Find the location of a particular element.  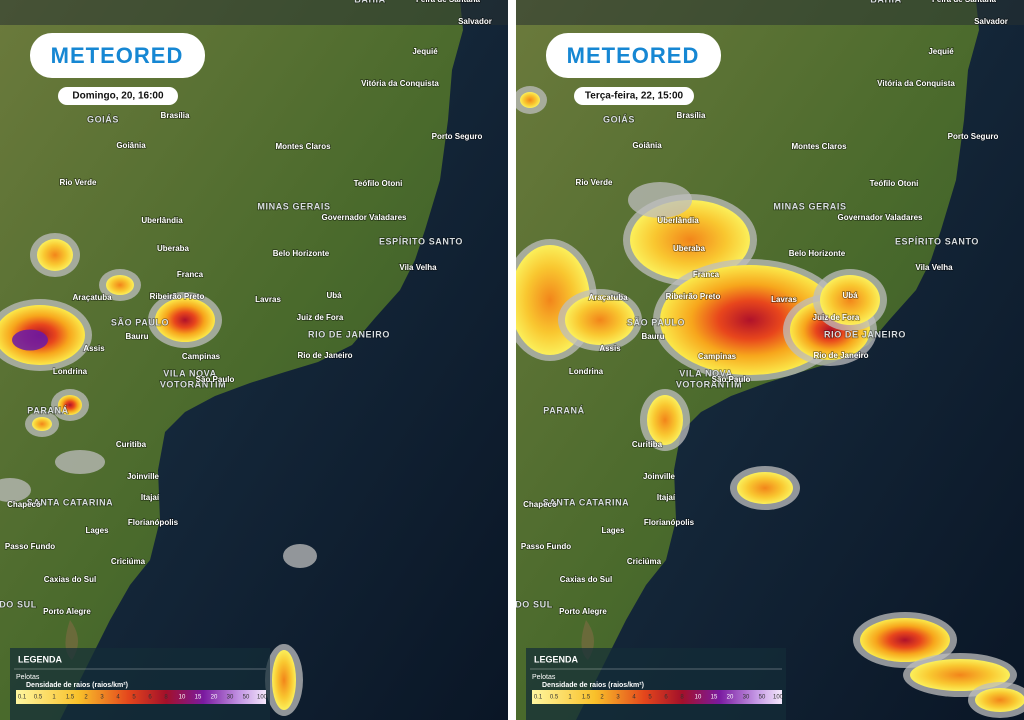

region-label: MINAS GERAIS is located at coordinates (809, 206).